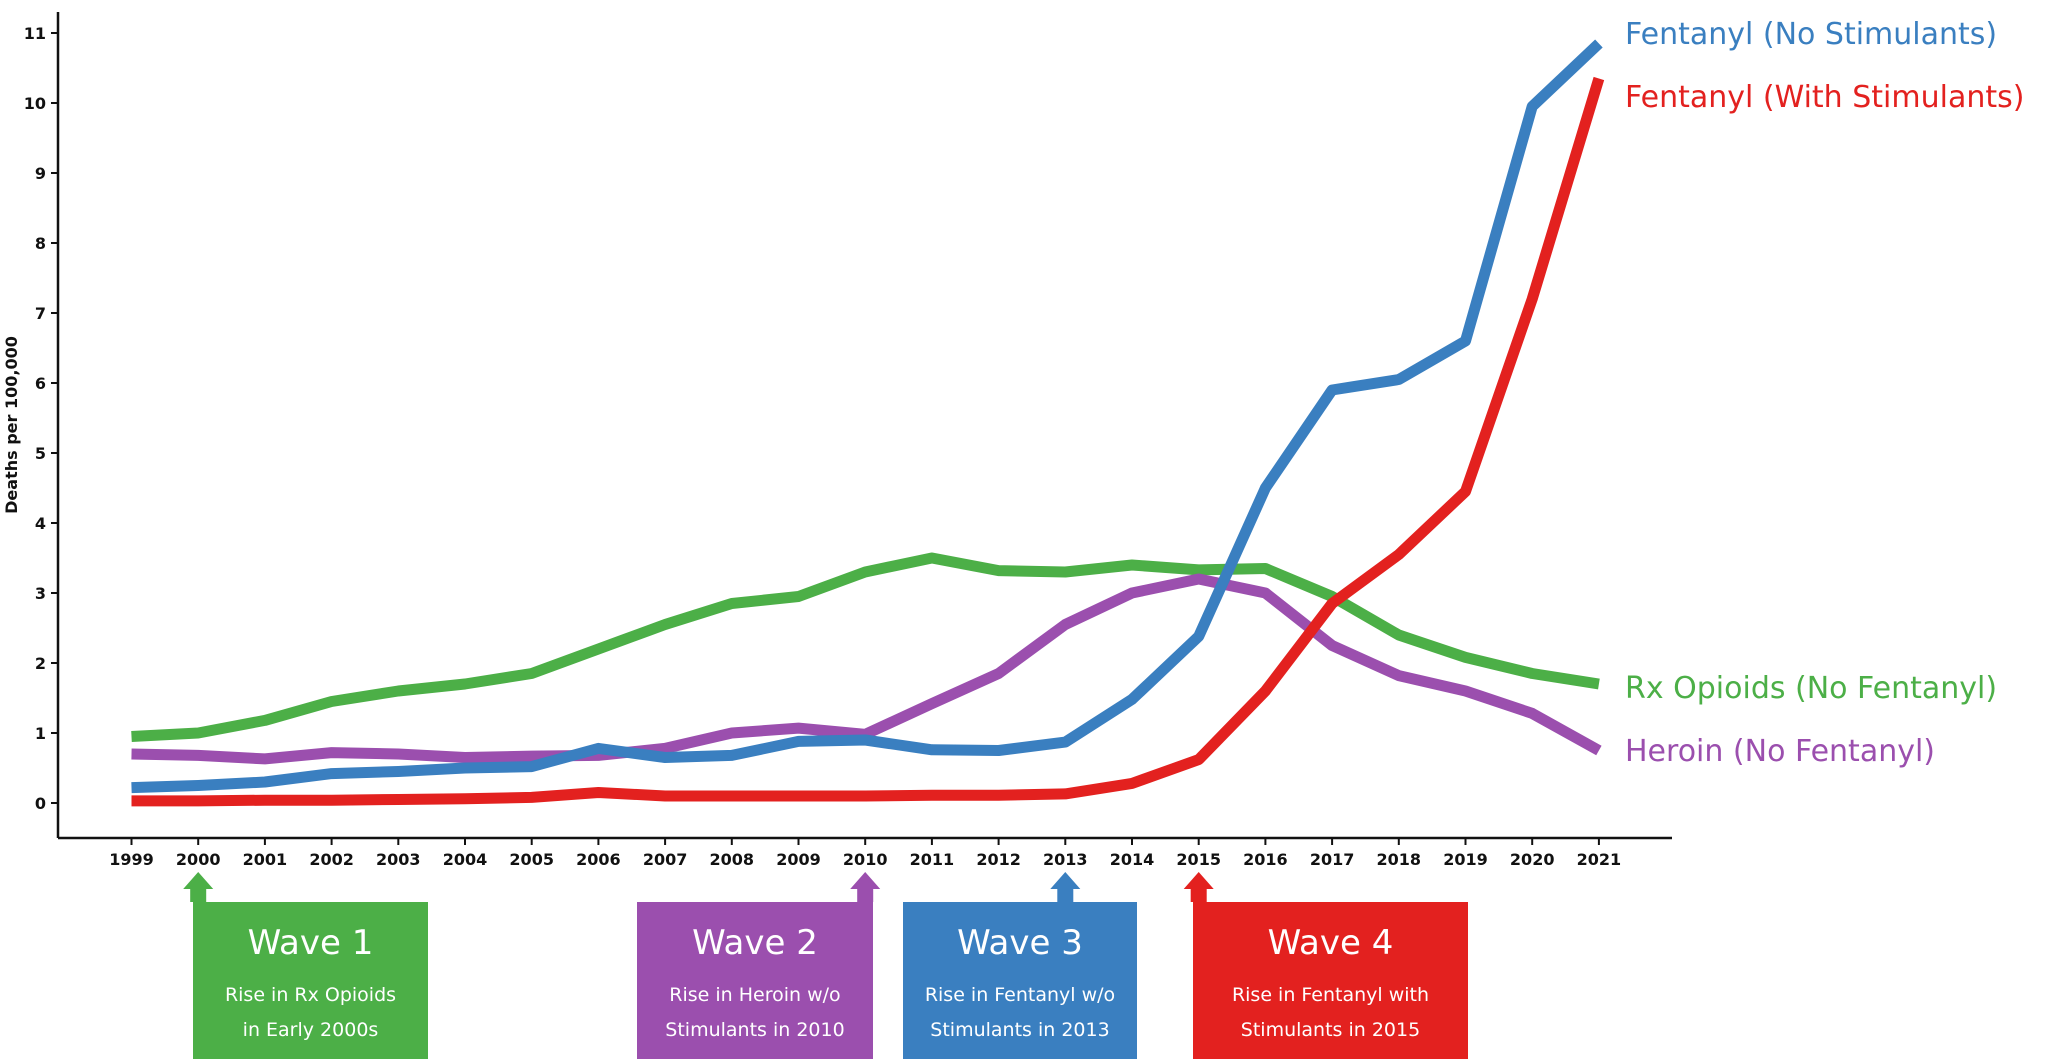 The height and width of the screenshot is (1059, 2048). Describe the element at coordinates (531, 859) in the screenshot. I see `x-tick-label: 2005` at that location.